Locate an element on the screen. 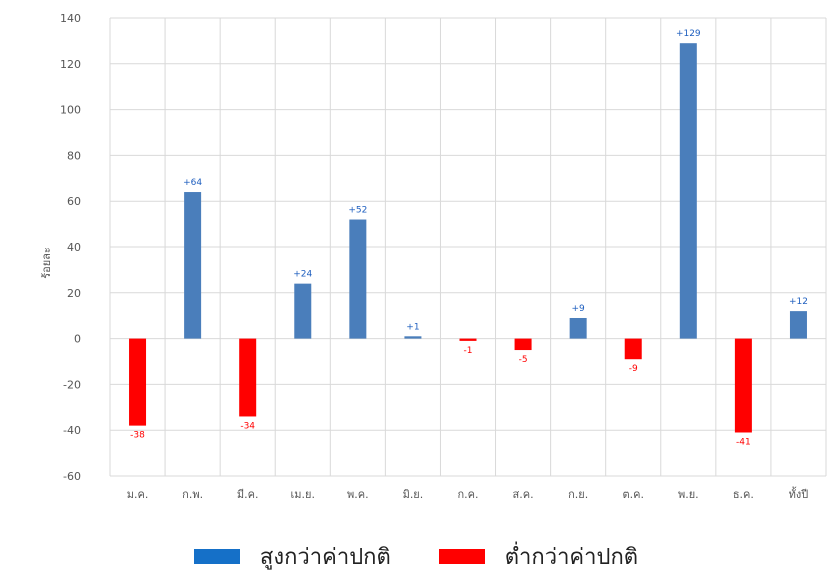 The height and width of the screenshot is (579, 832). legend-label-below-normal: ต่ำกว่าค่าปกติ is located at coordinates (571, 557).